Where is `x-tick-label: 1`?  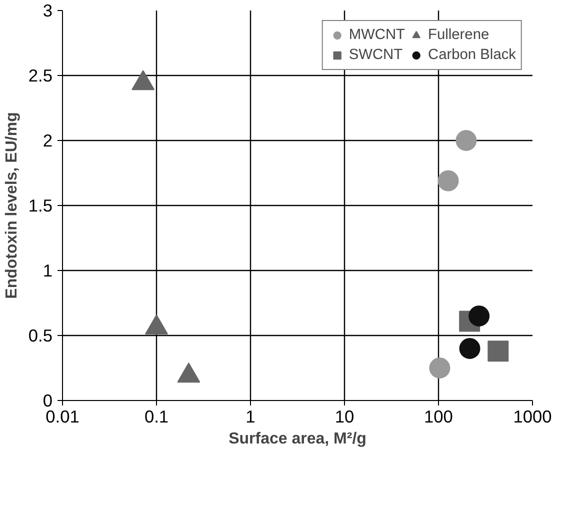
x-tick-label: 1 is located at coordinates (251, 416).